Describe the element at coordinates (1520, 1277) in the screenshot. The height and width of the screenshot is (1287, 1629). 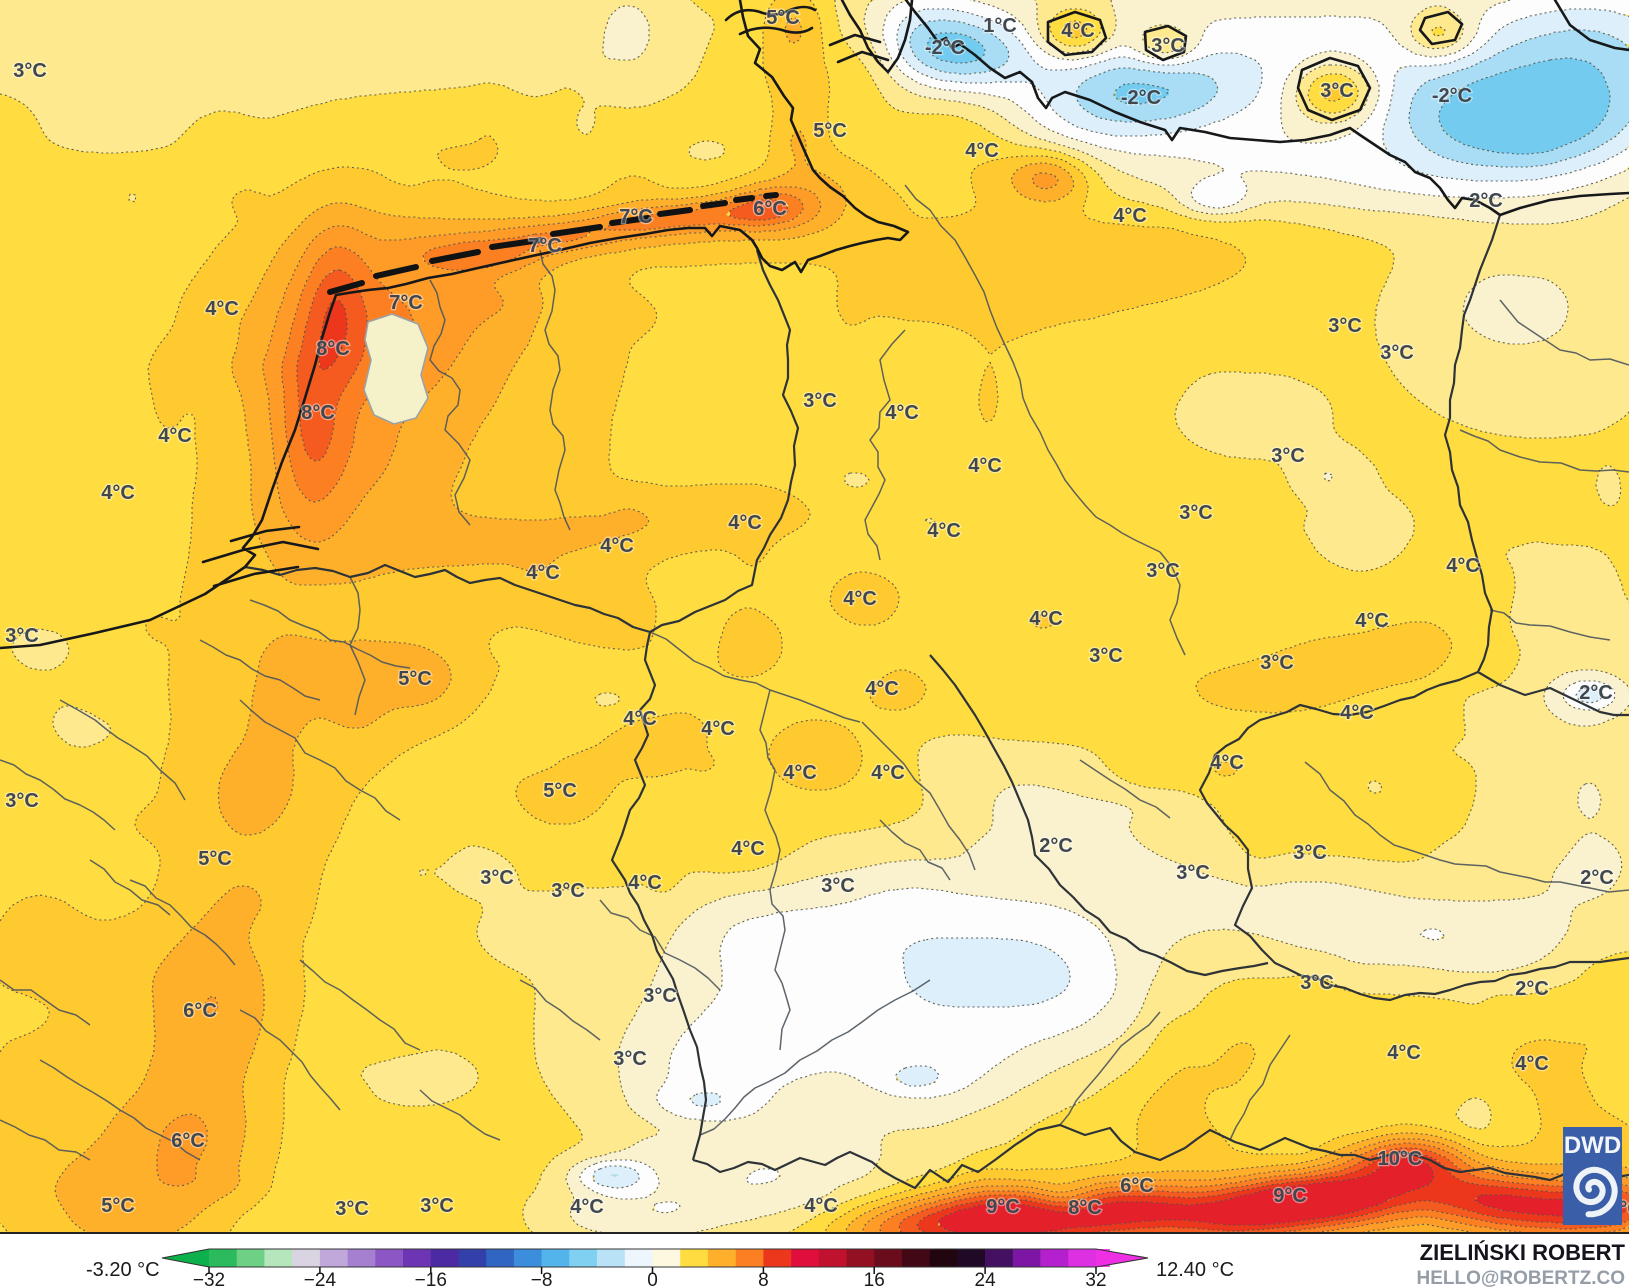
I see `svg-text: HELLO@ROBERTZ.CO` at that location.